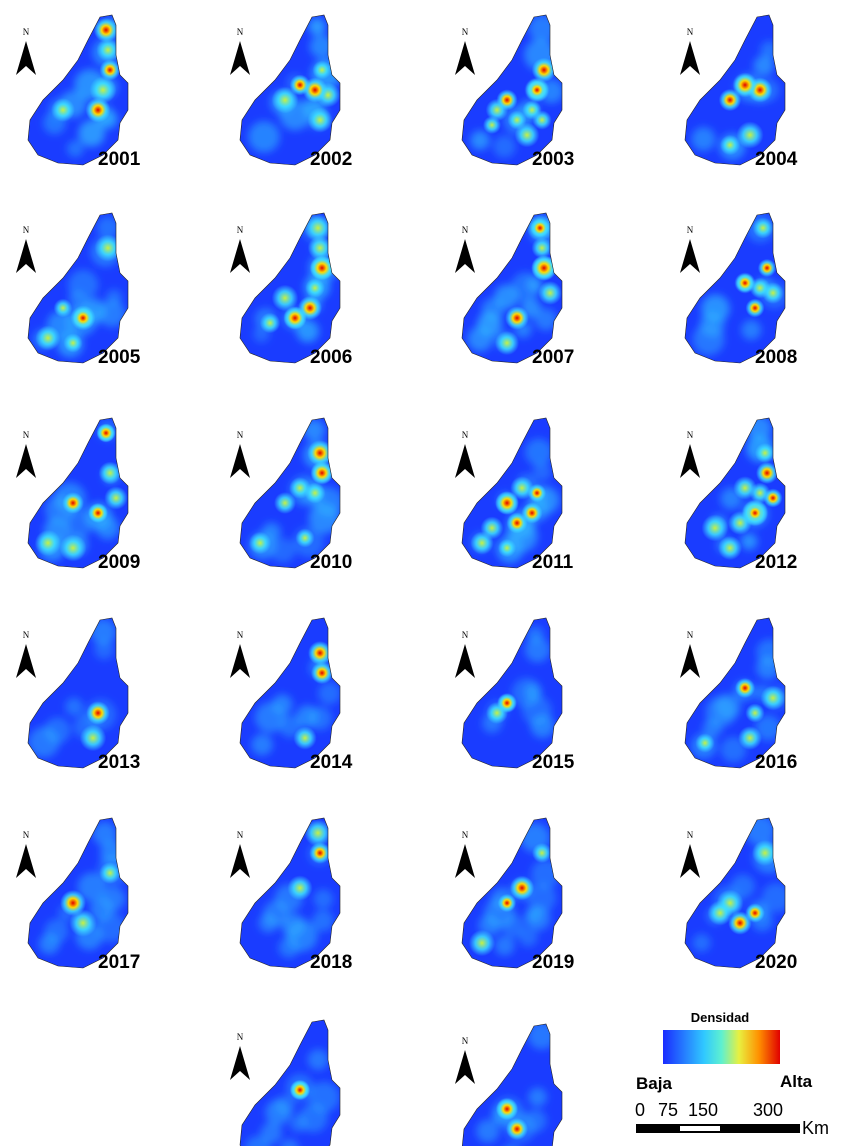  What do you see at coordinates (331, 159) in the screenshot?
I see `year-label: 2002` at bounding box center [331, 159].